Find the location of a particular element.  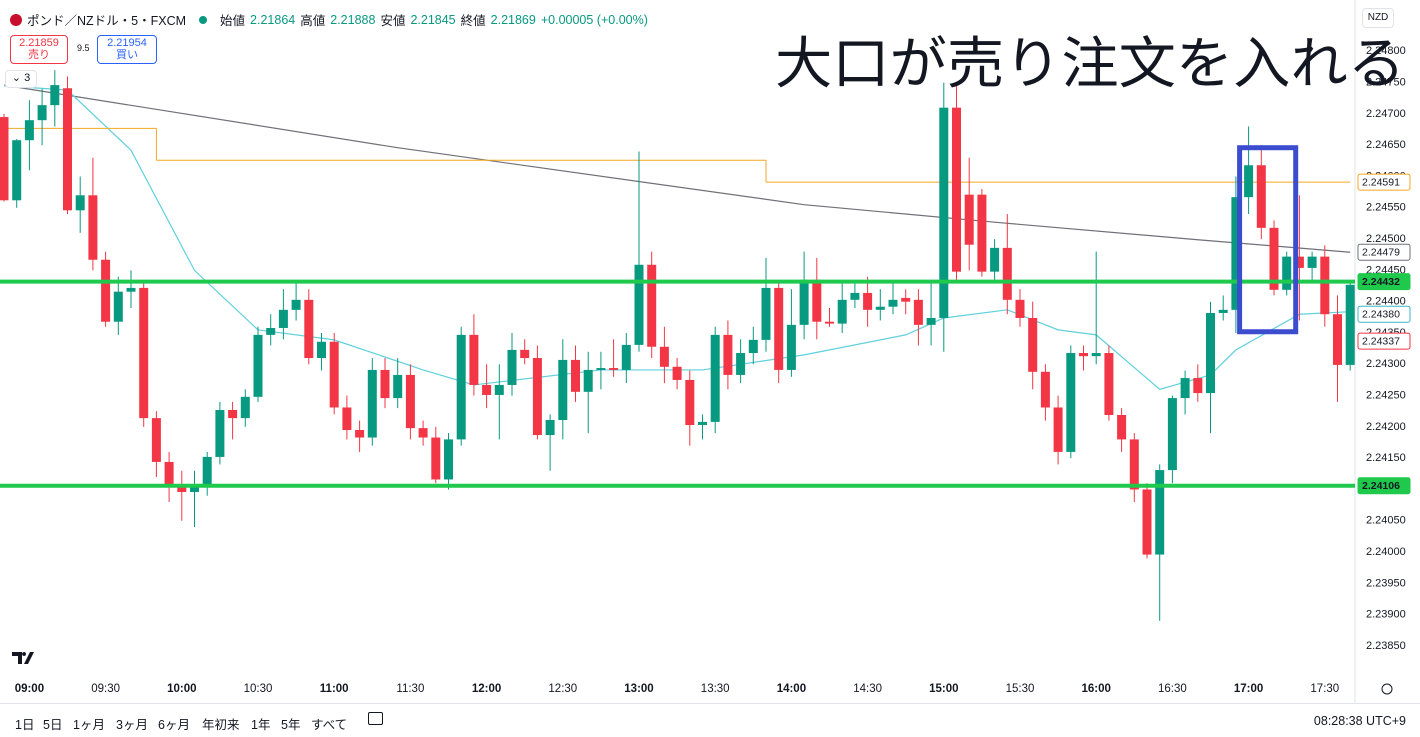

y-tick-label: 2.24300 is located at coordinates (1386, 364).